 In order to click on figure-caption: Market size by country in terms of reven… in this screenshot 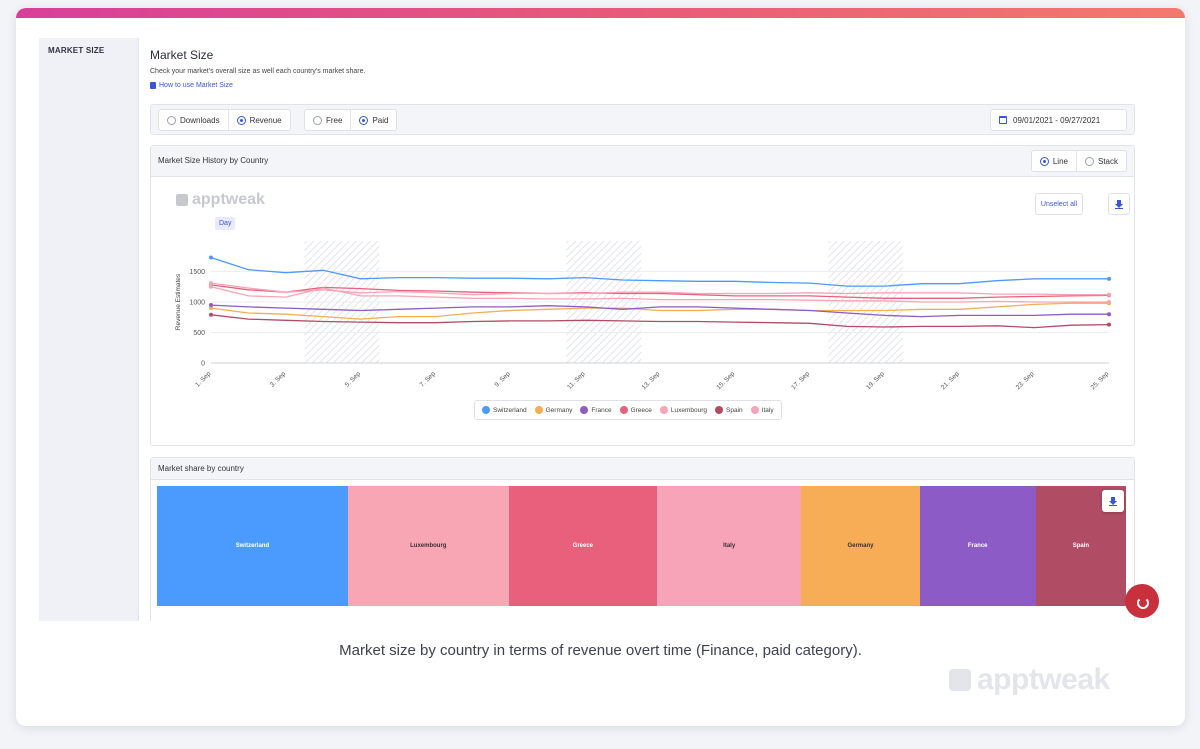, I will do `click(600, 650)`.